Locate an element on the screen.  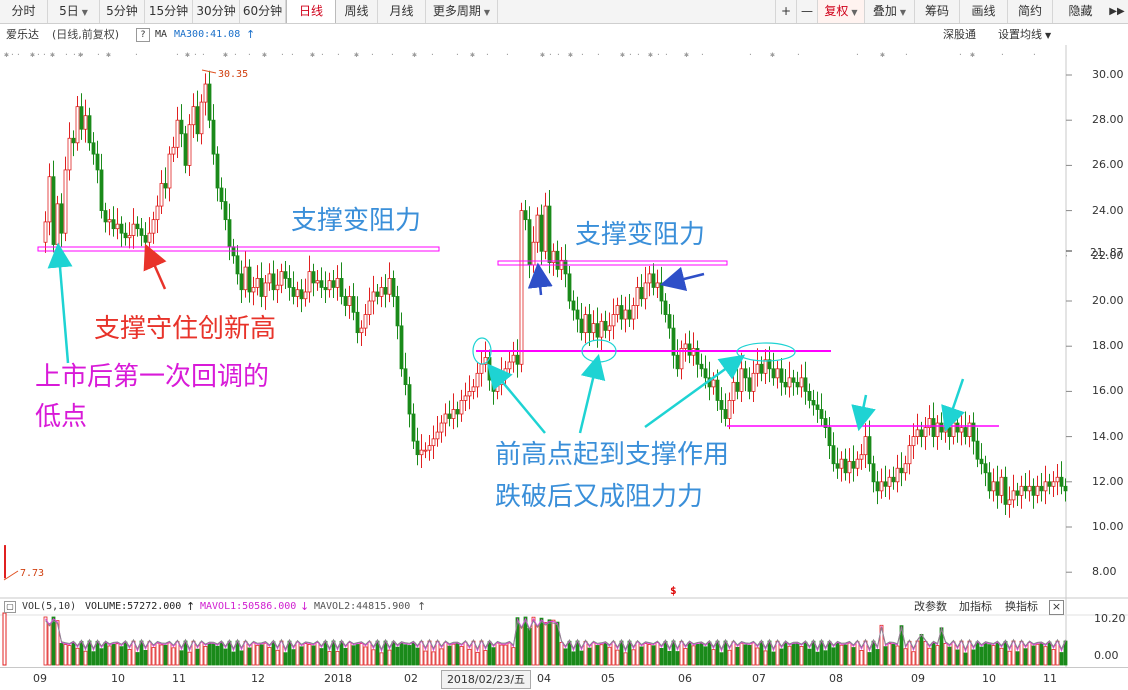
chips-button: 筹码 is located at coordinates (937, 11).